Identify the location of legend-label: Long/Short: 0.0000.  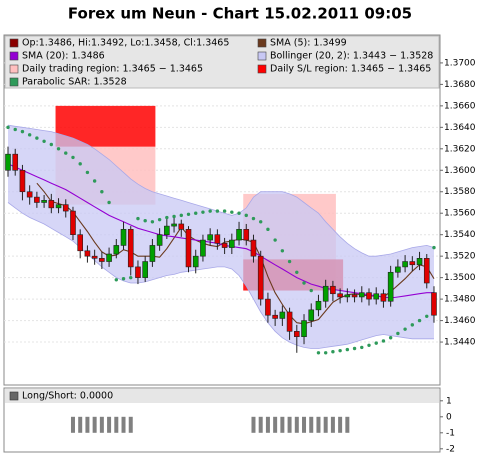
(67, 396).